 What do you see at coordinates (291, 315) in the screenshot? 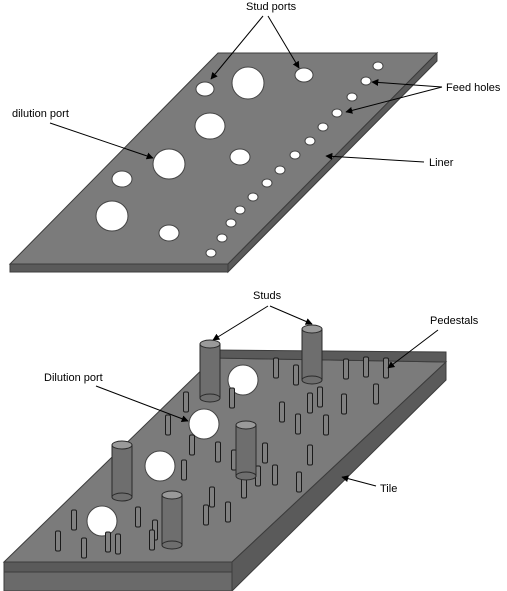
I see `leader-studs-right` at bounding box center [291, 315].